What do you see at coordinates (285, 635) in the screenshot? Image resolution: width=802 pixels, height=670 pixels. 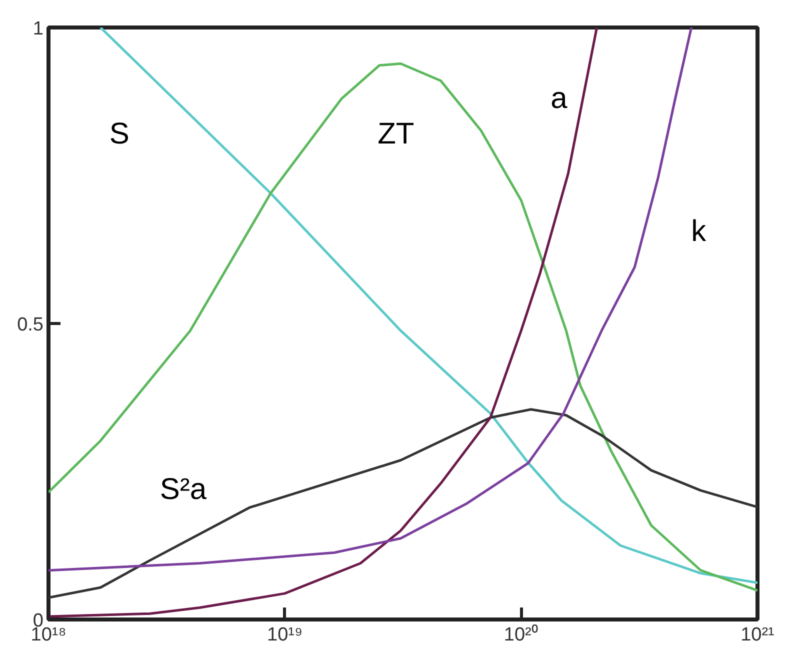 I see `x-tick-label: 10¹⁹` at bounding box center [285, 635].